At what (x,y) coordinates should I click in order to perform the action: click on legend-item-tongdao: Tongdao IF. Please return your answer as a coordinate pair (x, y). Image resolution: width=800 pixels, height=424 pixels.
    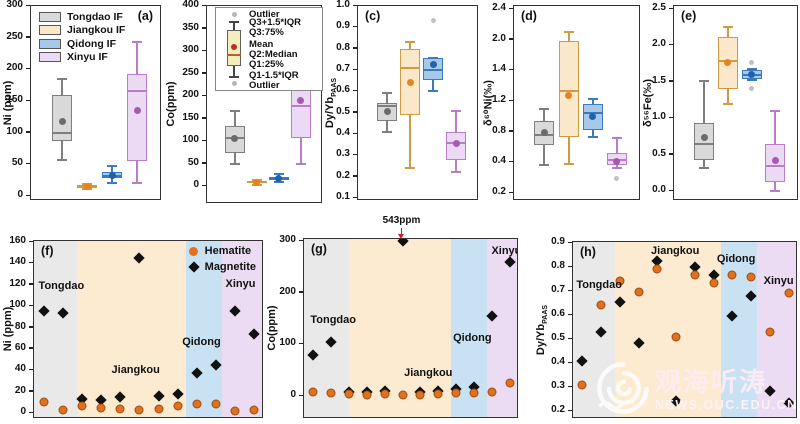
    Looking at the image, I should click on (82, 17).